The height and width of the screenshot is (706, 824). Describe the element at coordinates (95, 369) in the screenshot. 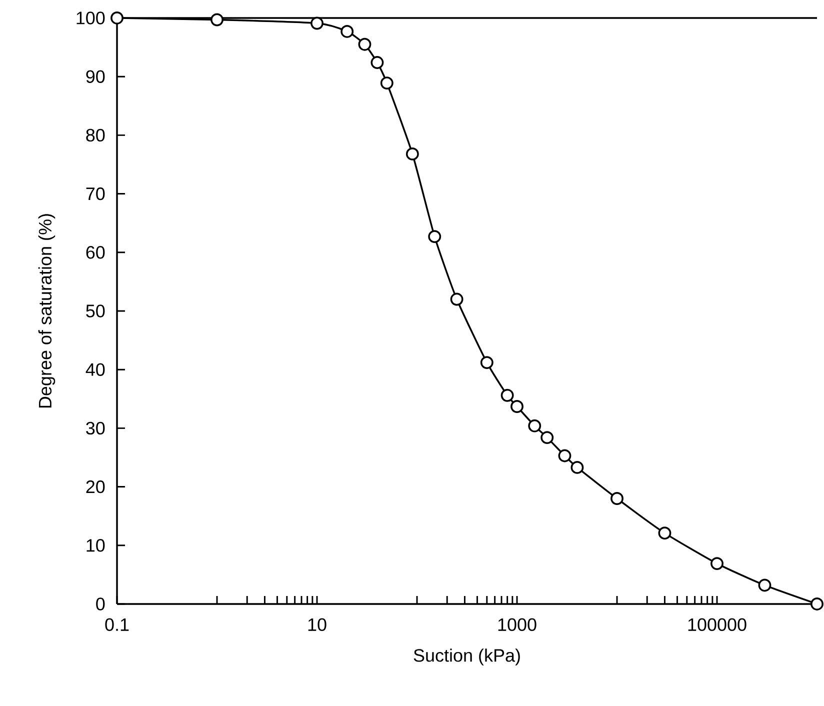

I see `y-tick-label: 40` at that location.